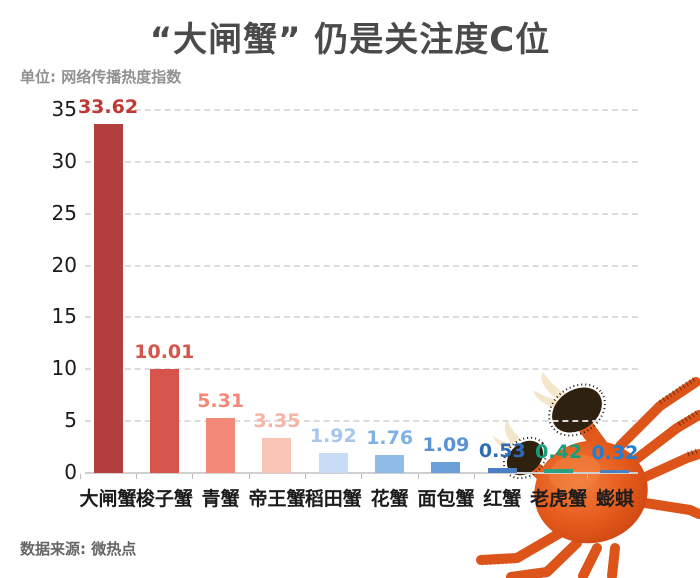 The image size is (700, 578). Describe the element at coordinates (361, 473) in the screenshot. I see `x-axis-line` at that location.